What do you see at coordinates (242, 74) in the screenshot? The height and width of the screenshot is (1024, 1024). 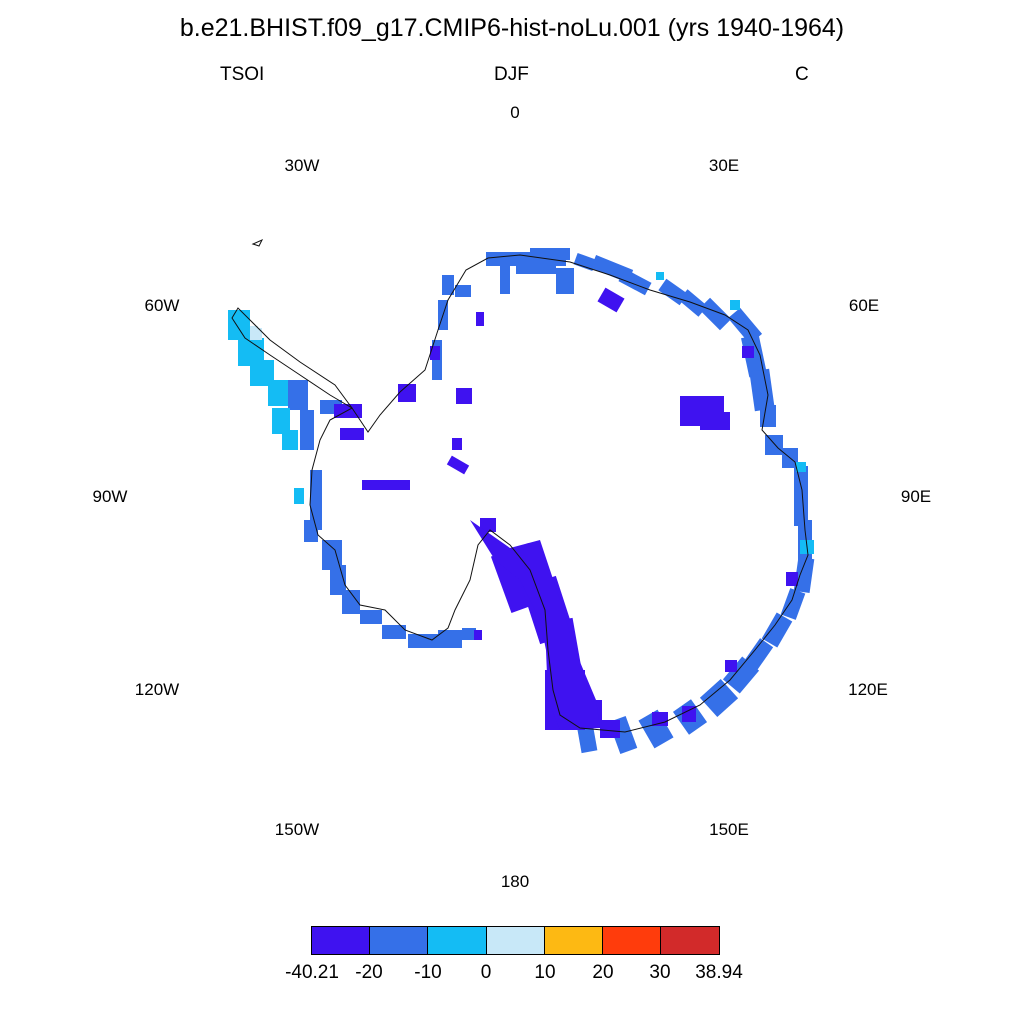 I see `variable-label: TSOI` at bounding box center [242, 74].